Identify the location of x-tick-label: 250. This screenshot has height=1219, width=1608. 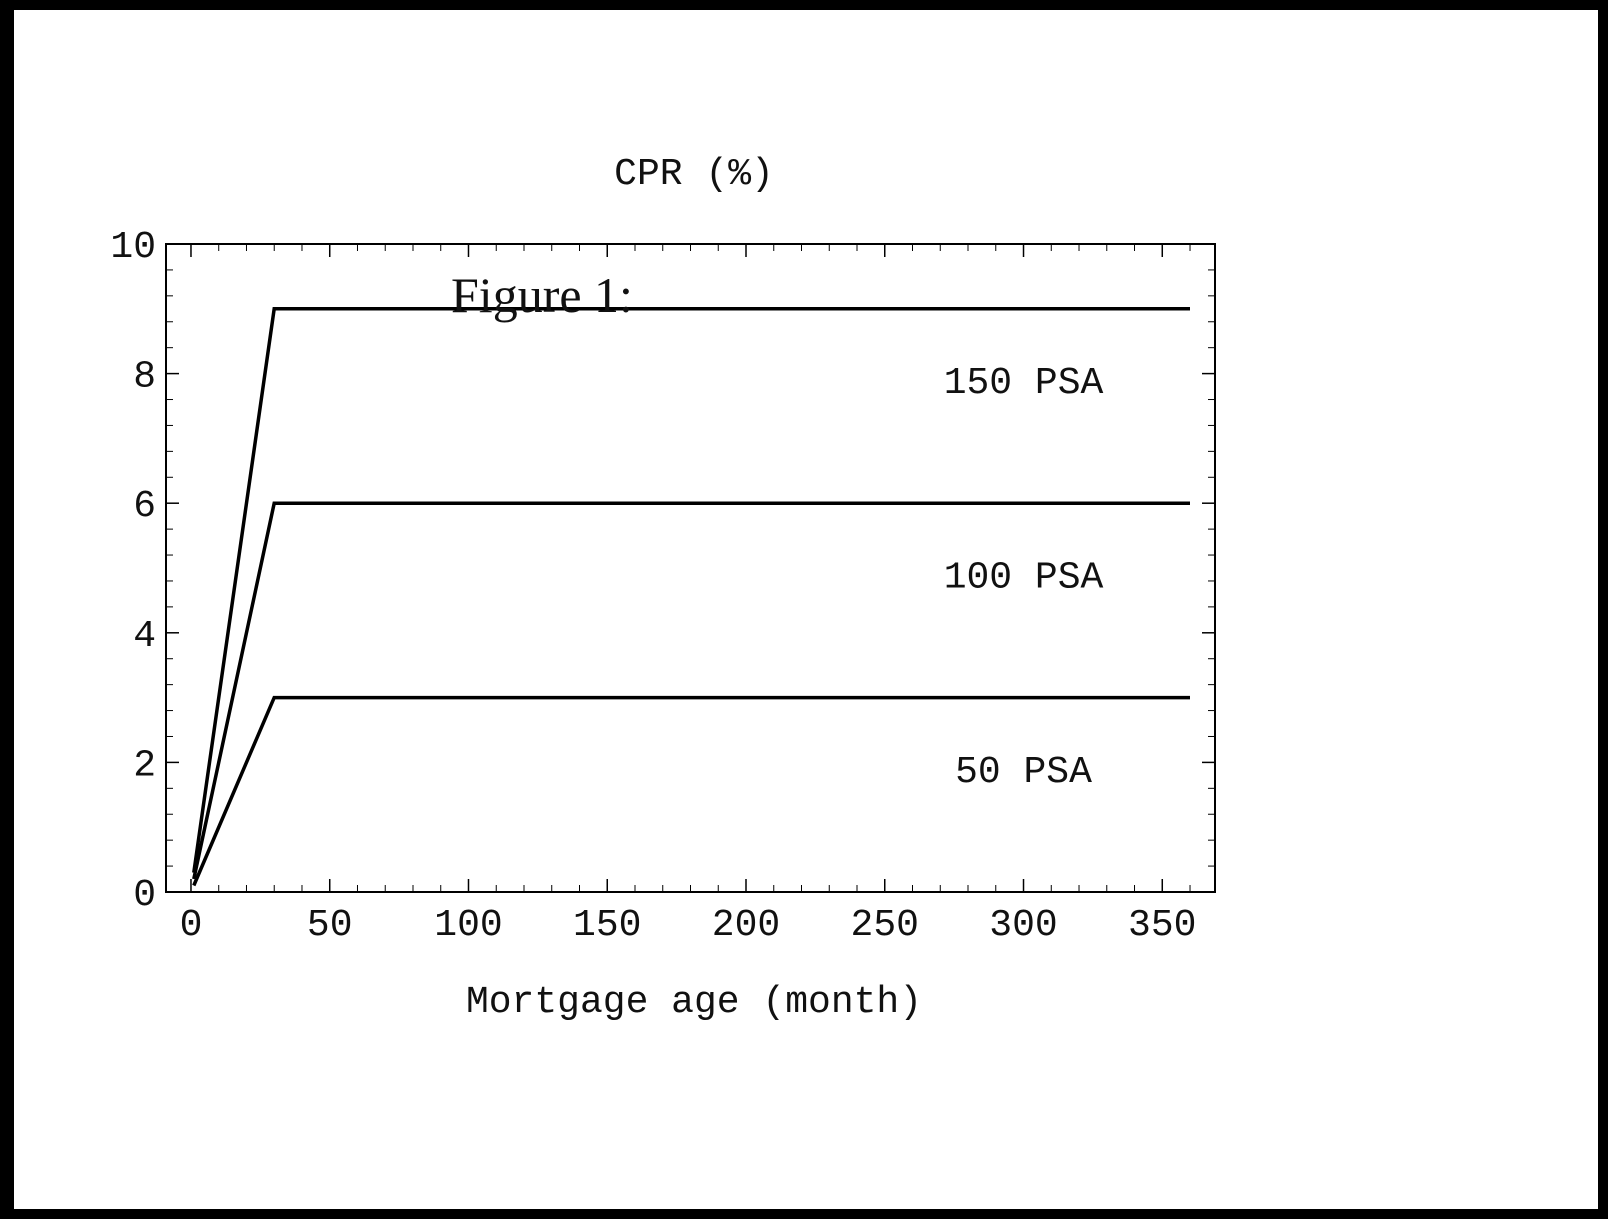
(885, 925).